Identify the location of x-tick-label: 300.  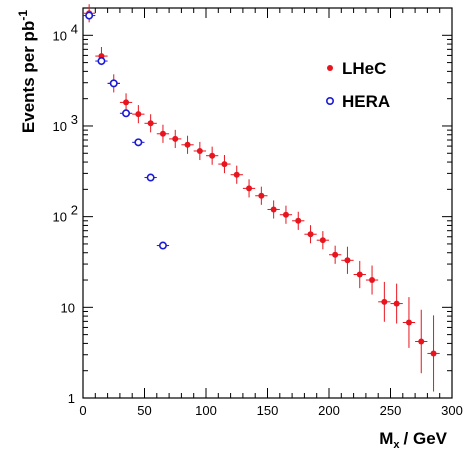
(452, 410).